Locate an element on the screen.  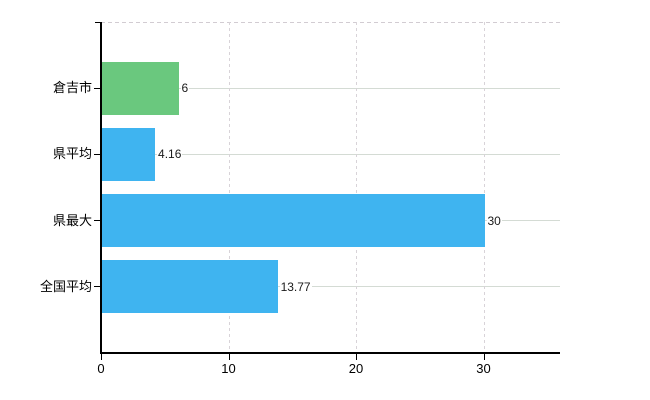
y-axis is located at coordinates (101, 187).